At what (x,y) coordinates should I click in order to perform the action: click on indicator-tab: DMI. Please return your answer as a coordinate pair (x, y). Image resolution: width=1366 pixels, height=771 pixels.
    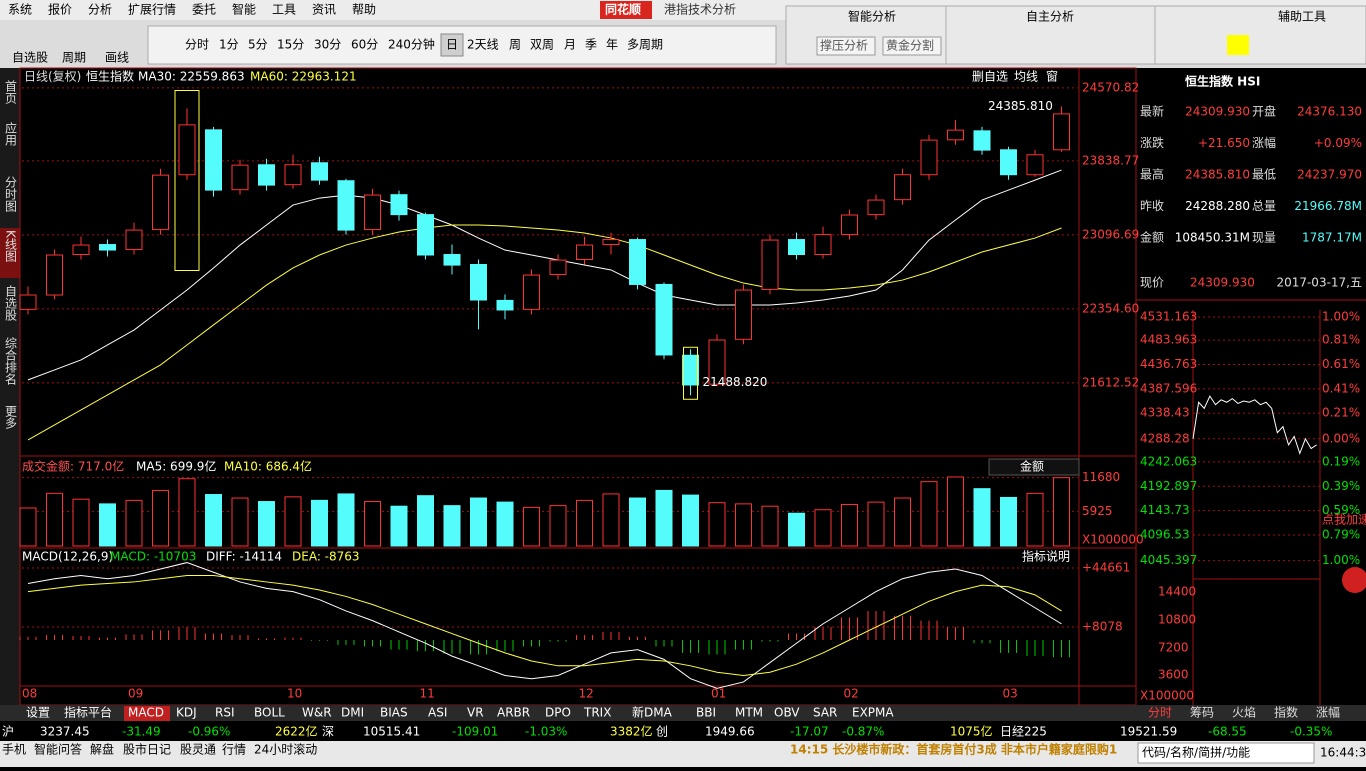
    Looking at the image, I should click on (352, 713).